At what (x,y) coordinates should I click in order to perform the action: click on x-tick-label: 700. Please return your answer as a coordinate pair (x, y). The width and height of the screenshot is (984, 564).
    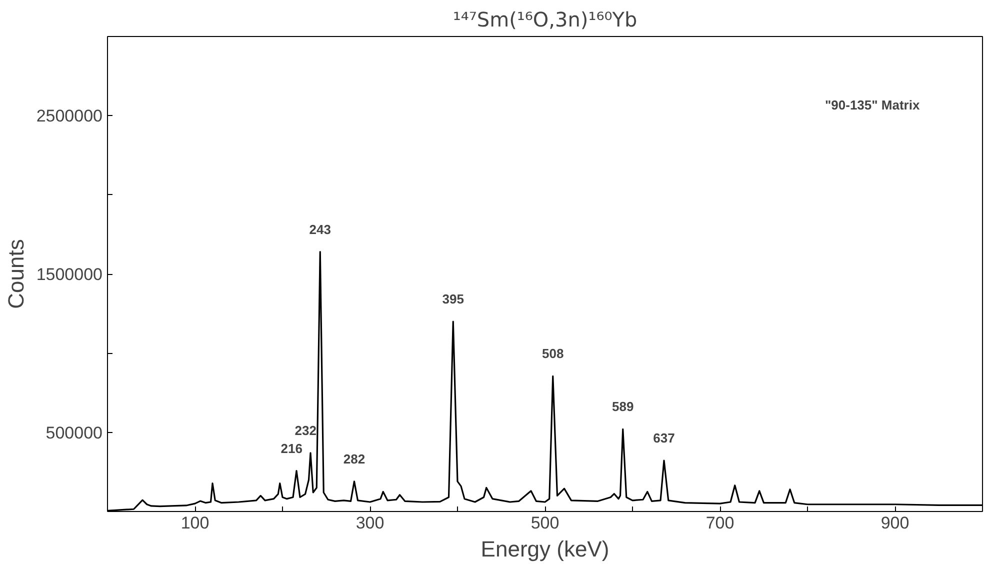
    Looking at the image, I should click on (720, 523).